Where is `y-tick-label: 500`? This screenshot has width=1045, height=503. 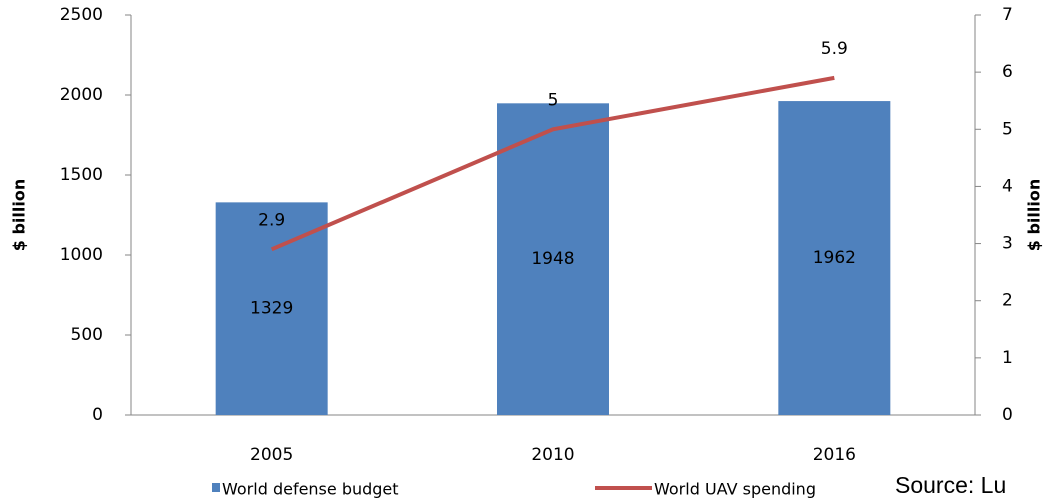
y-tick-label: 500 is located at coordinates (87, 335).